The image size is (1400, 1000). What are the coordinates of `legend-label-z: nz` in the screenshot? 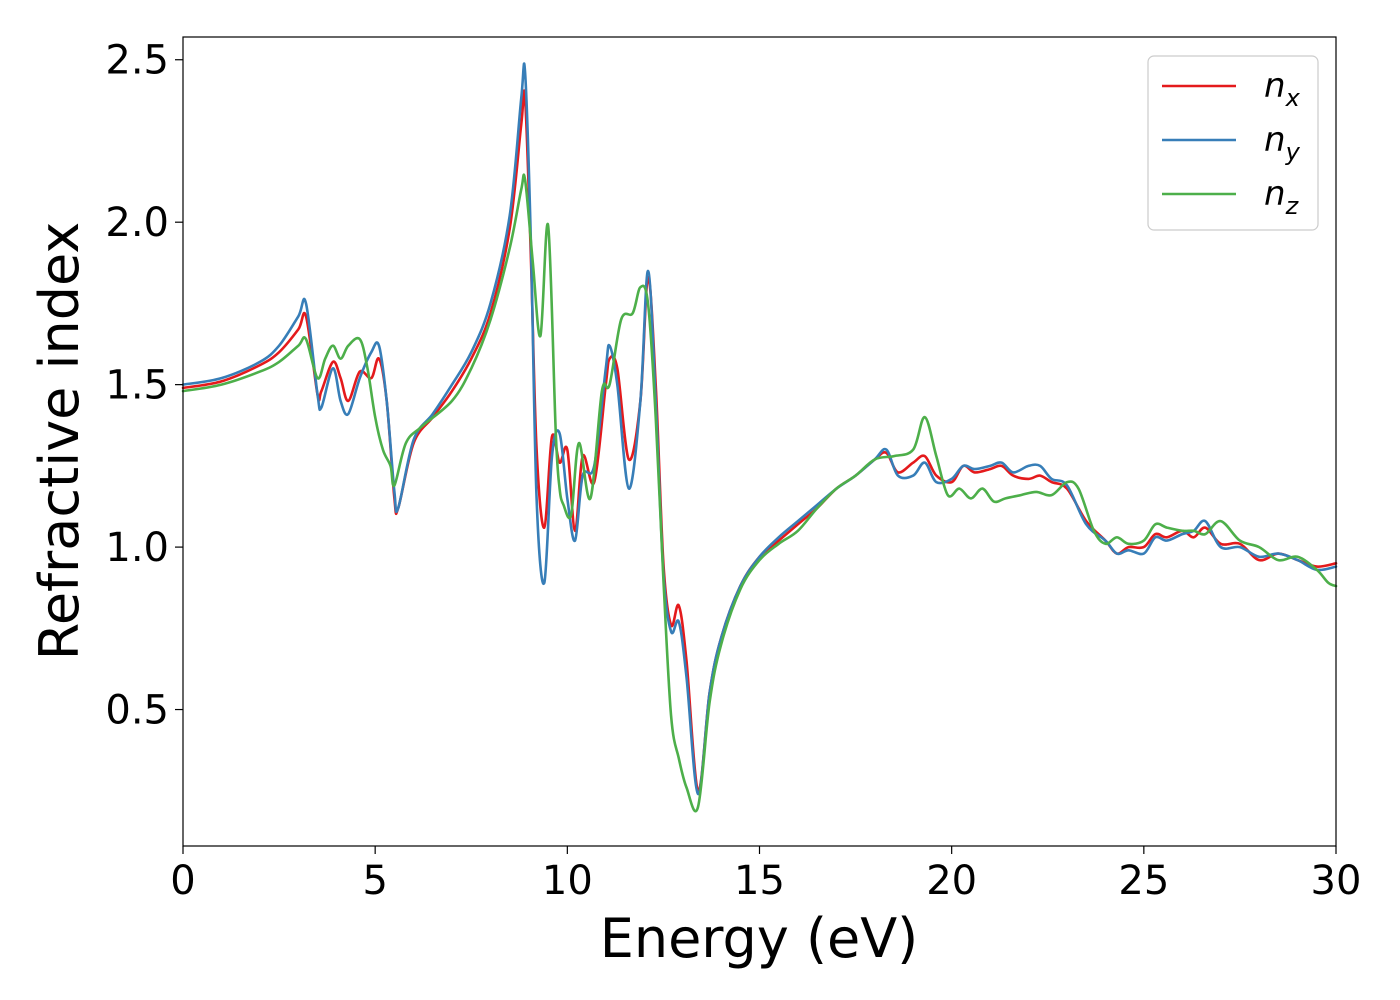 It's located at (1282, 197).